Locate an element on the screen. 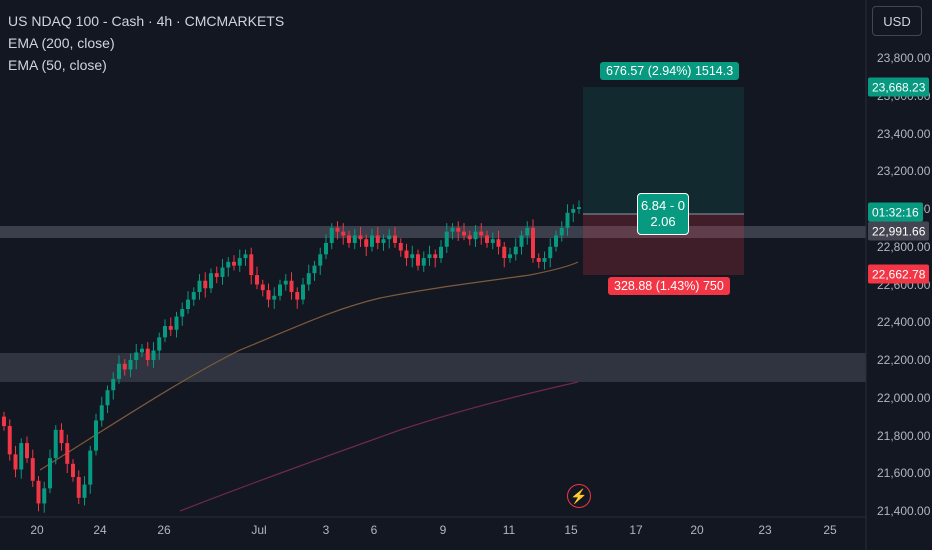  date-tick-label: 6 is located at coordinates (374, 530).